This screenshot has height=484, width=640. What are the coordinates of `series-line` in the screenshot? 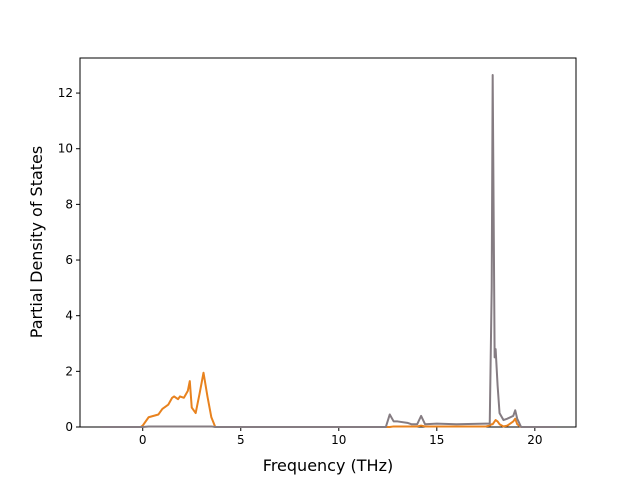 It's located at (329, 399).